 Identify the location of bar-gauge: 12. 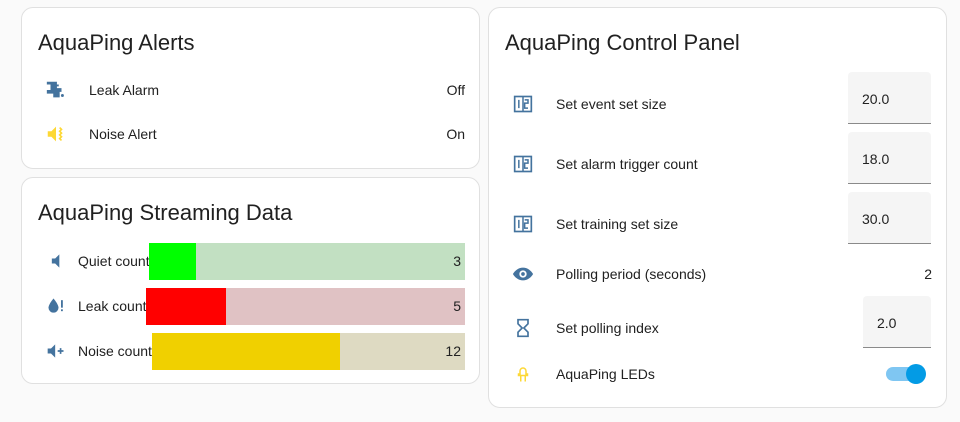
(308, 351).